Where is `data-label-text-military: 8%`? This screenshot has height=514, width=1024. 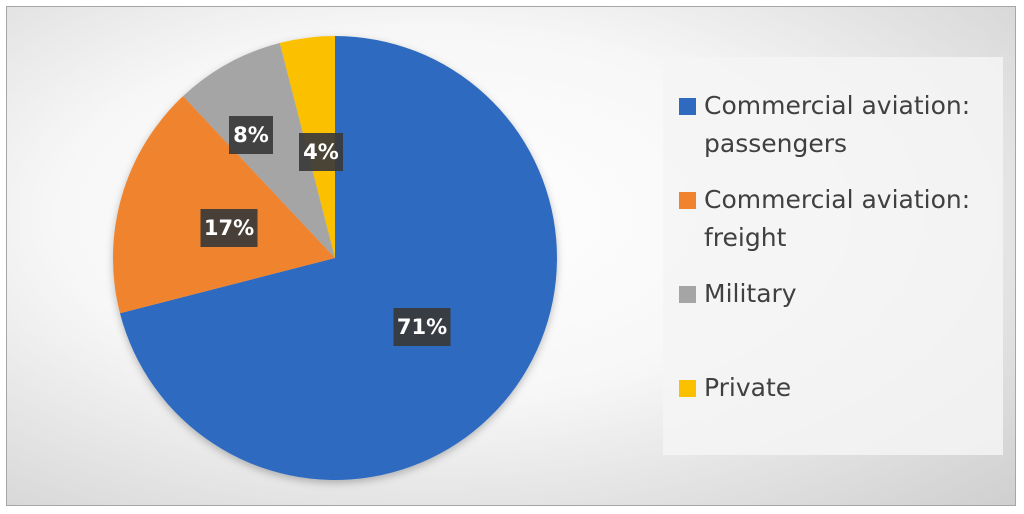 data-label-text-military: 8% is located at coordinates (251, 135).